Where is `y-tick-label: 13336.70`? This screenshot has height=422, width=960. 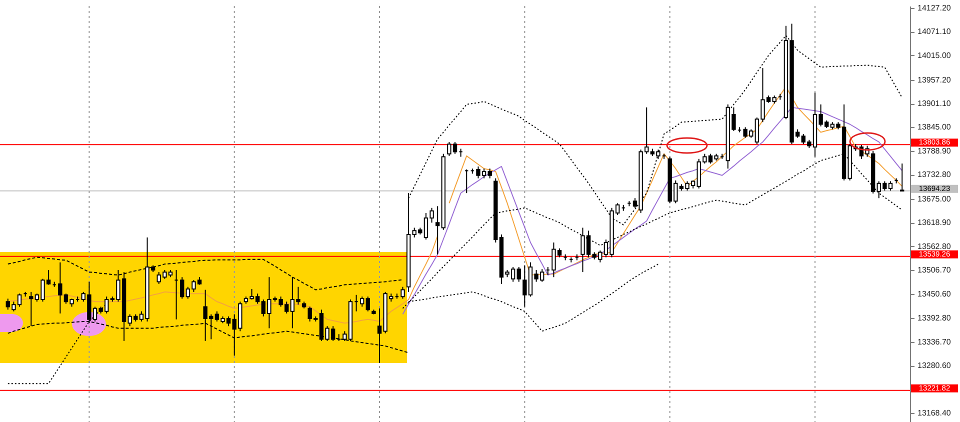 y-tick-label: 13336.70 is located at coordinates (935, 341).